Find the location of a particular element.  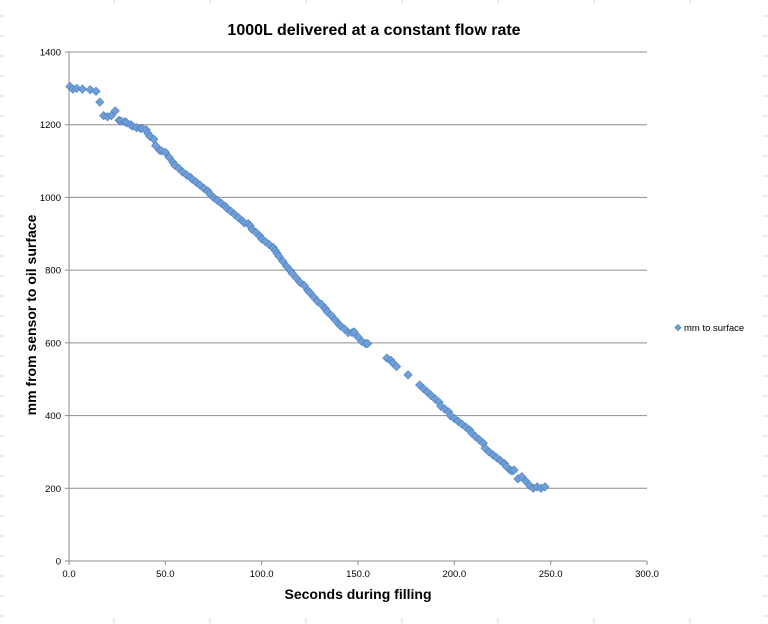

chart-title: 1000L delivered at a constant flow rate is located at coordinates (373, 30).